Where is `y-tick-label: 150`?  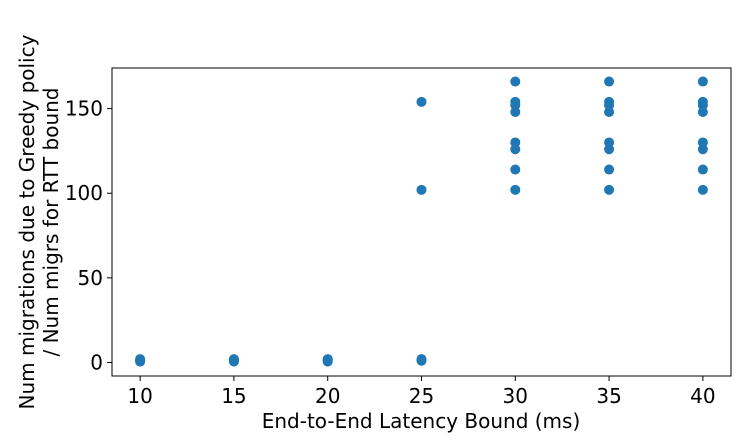 y-tick-label: 150 is located at coordinates (84, 109).